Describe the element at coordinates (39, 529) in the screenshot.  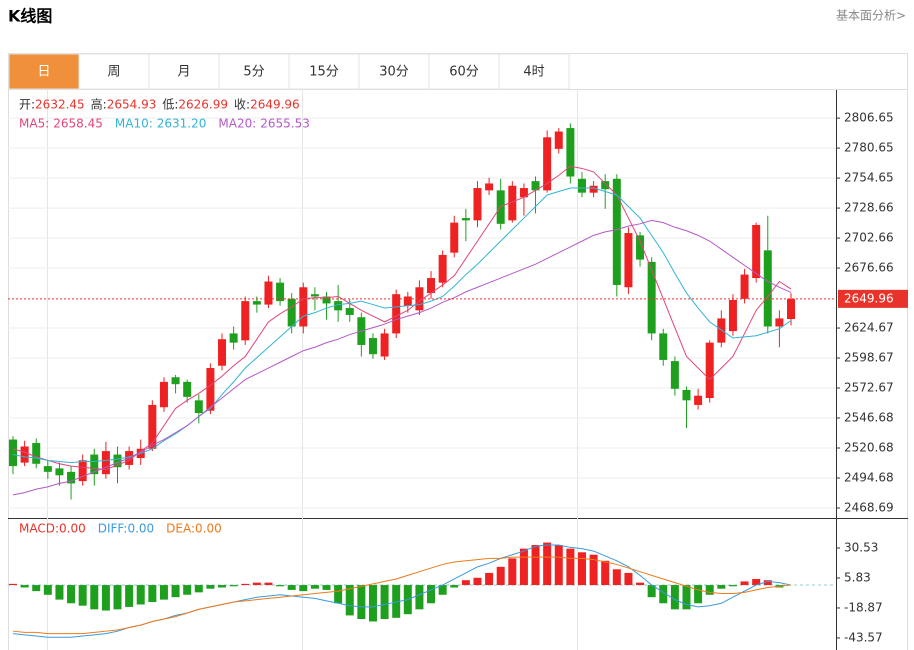
I see `legend-text: MACD:` at that location.